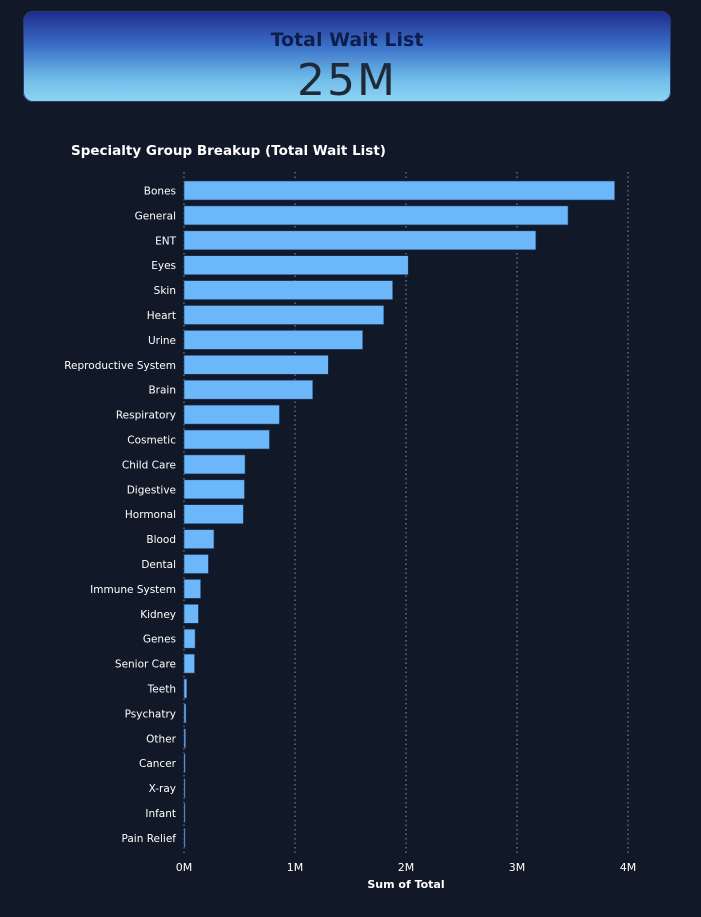 The image size is (701, 917). What do you see at coordinates (248, 389) in the screenshot?
I see `bar-brain` at bounding box center [248, 389].